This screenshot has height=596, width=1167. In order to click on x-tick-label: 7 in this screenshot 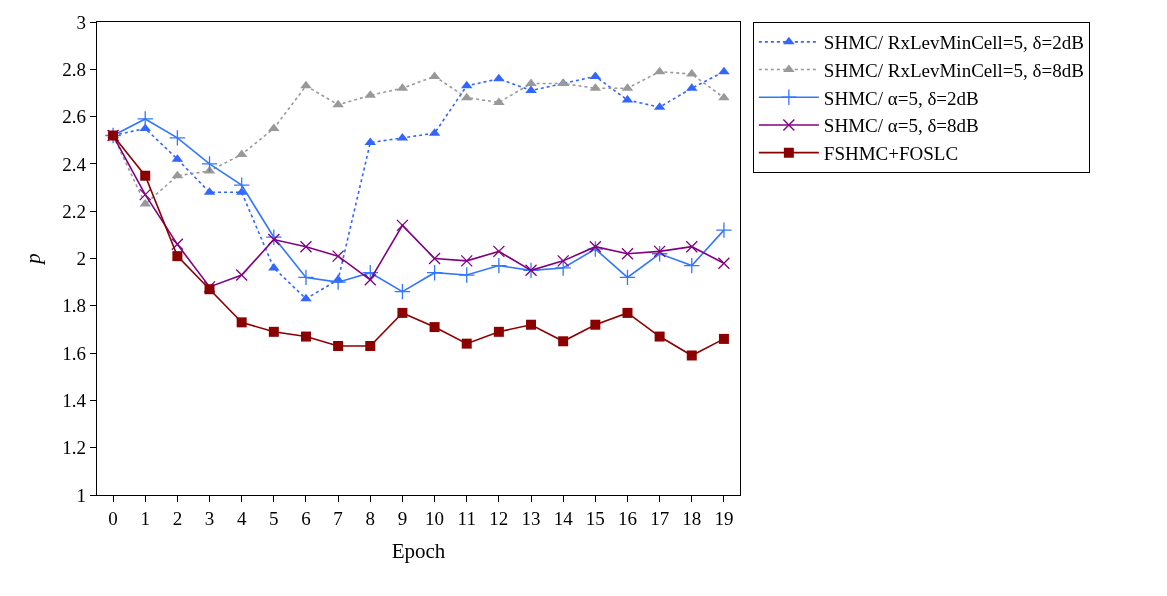, I will do `click(338, 518)`.